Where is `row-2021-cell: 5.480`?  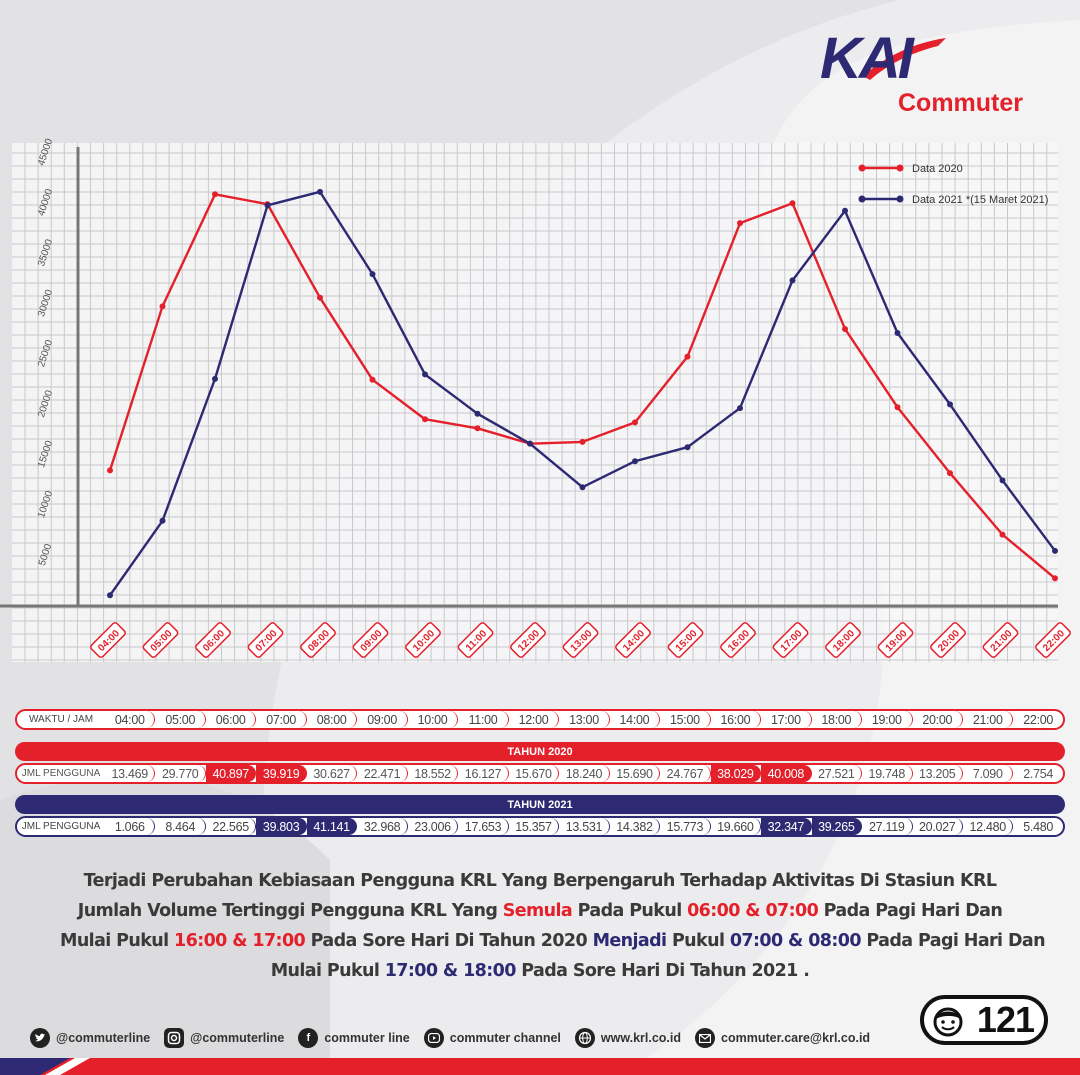 row-2021-cell: 5.480 is located at coordinates (1038, 826).